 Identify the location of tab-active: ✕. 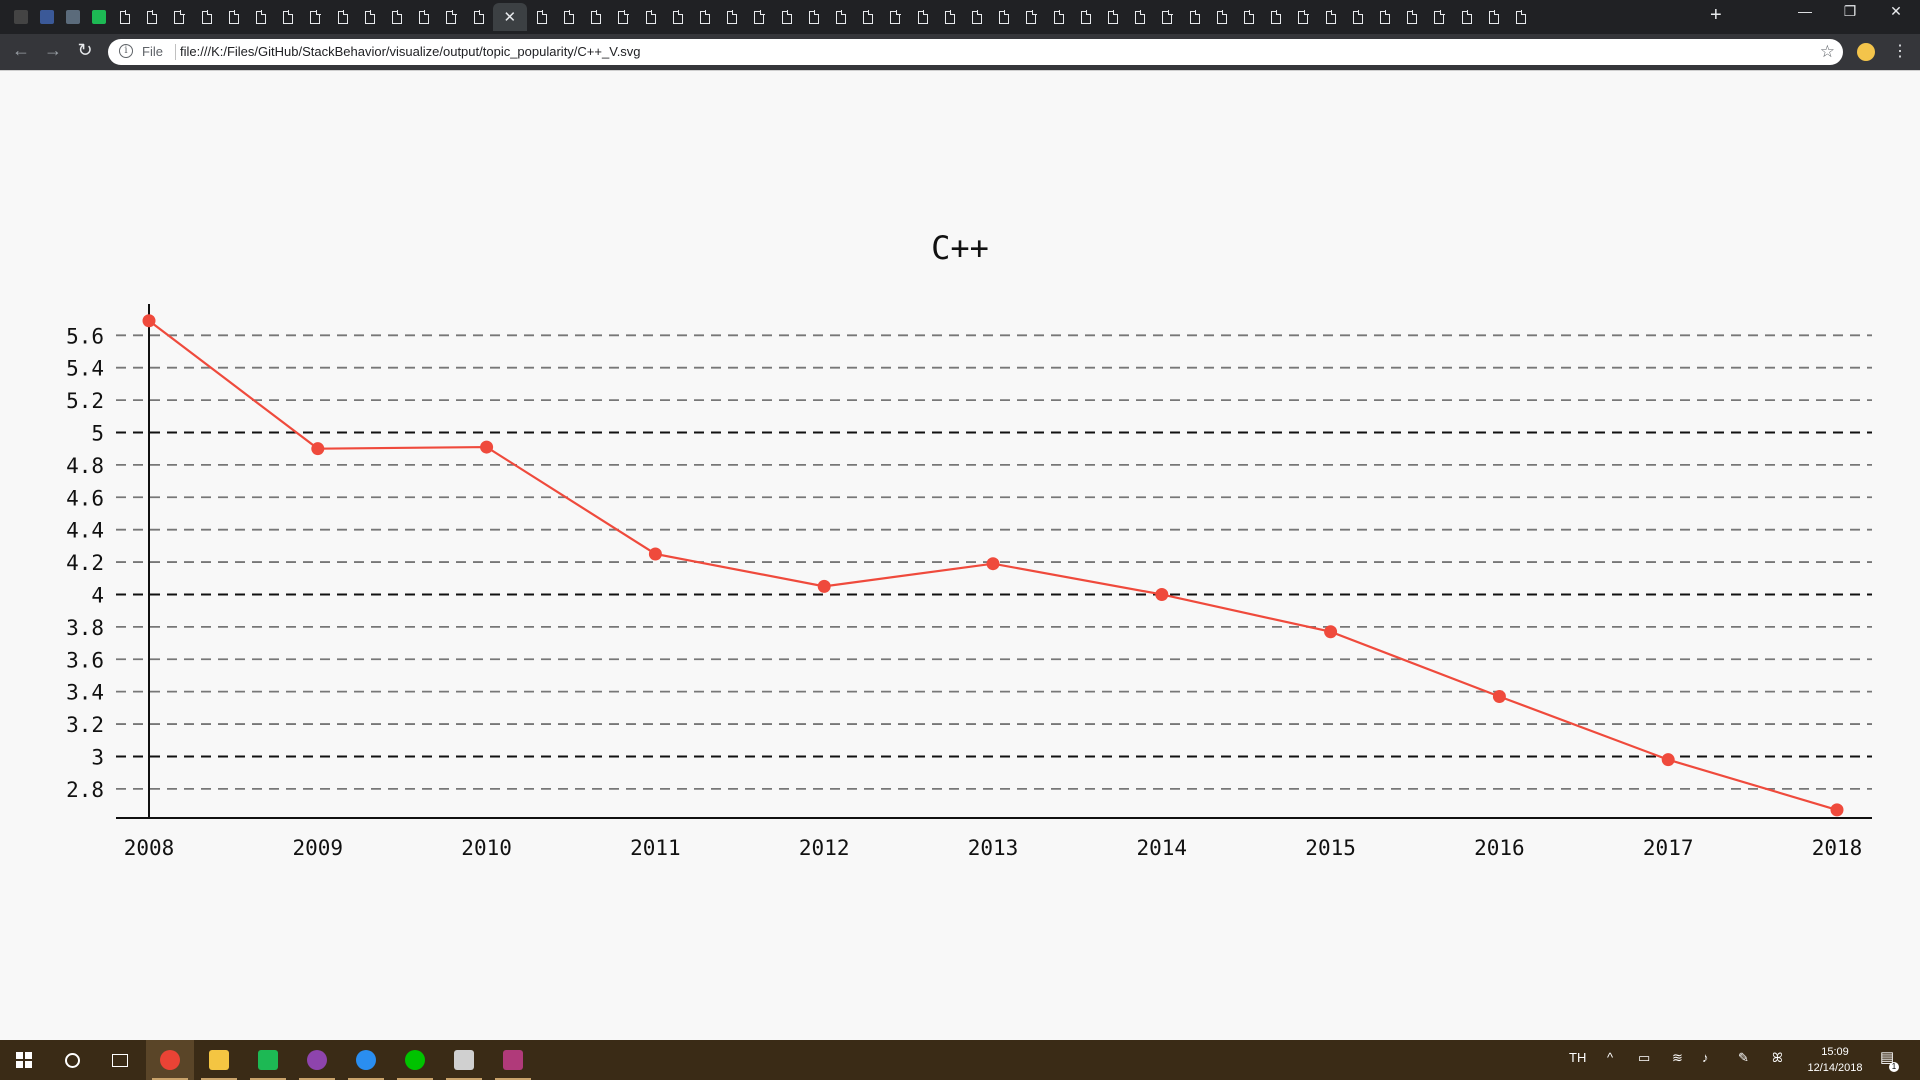
(509, 17).